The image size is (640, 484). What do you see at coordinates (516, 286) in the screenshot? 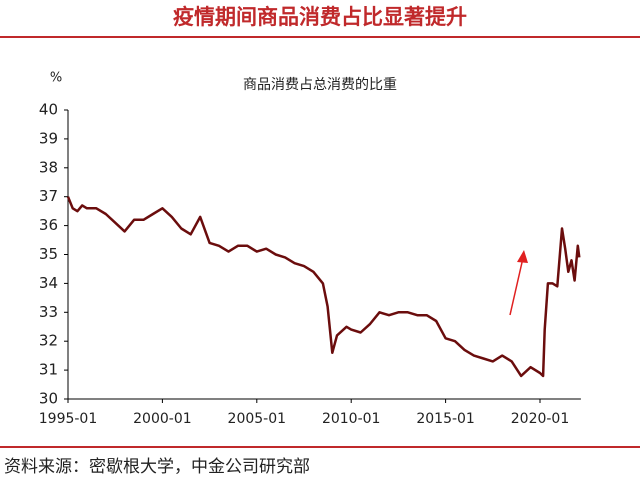
I see `annotation-arrow` at bounding box center [516, 286].